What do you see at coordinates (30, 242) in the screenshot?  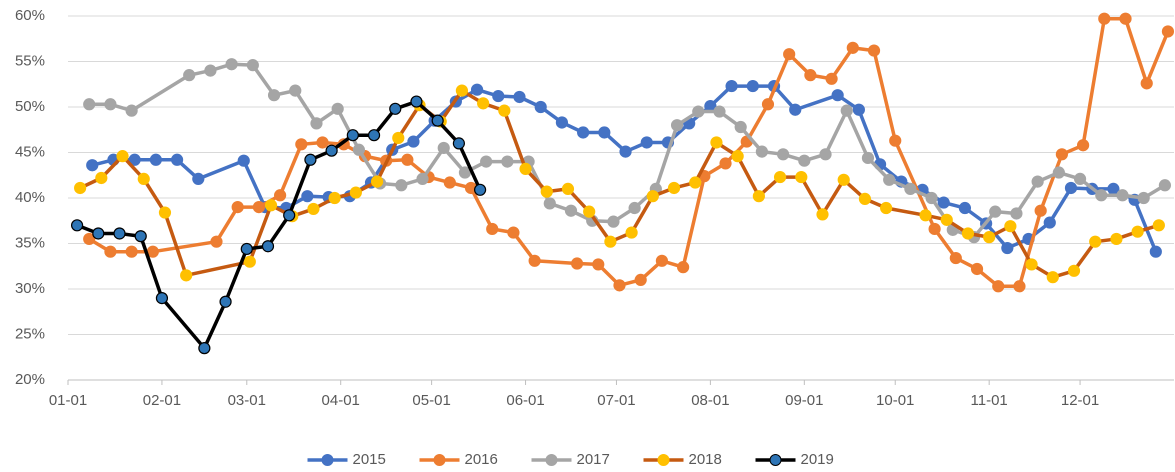 I see `y-tick-label: 35%` at bounding box center [30, 242].